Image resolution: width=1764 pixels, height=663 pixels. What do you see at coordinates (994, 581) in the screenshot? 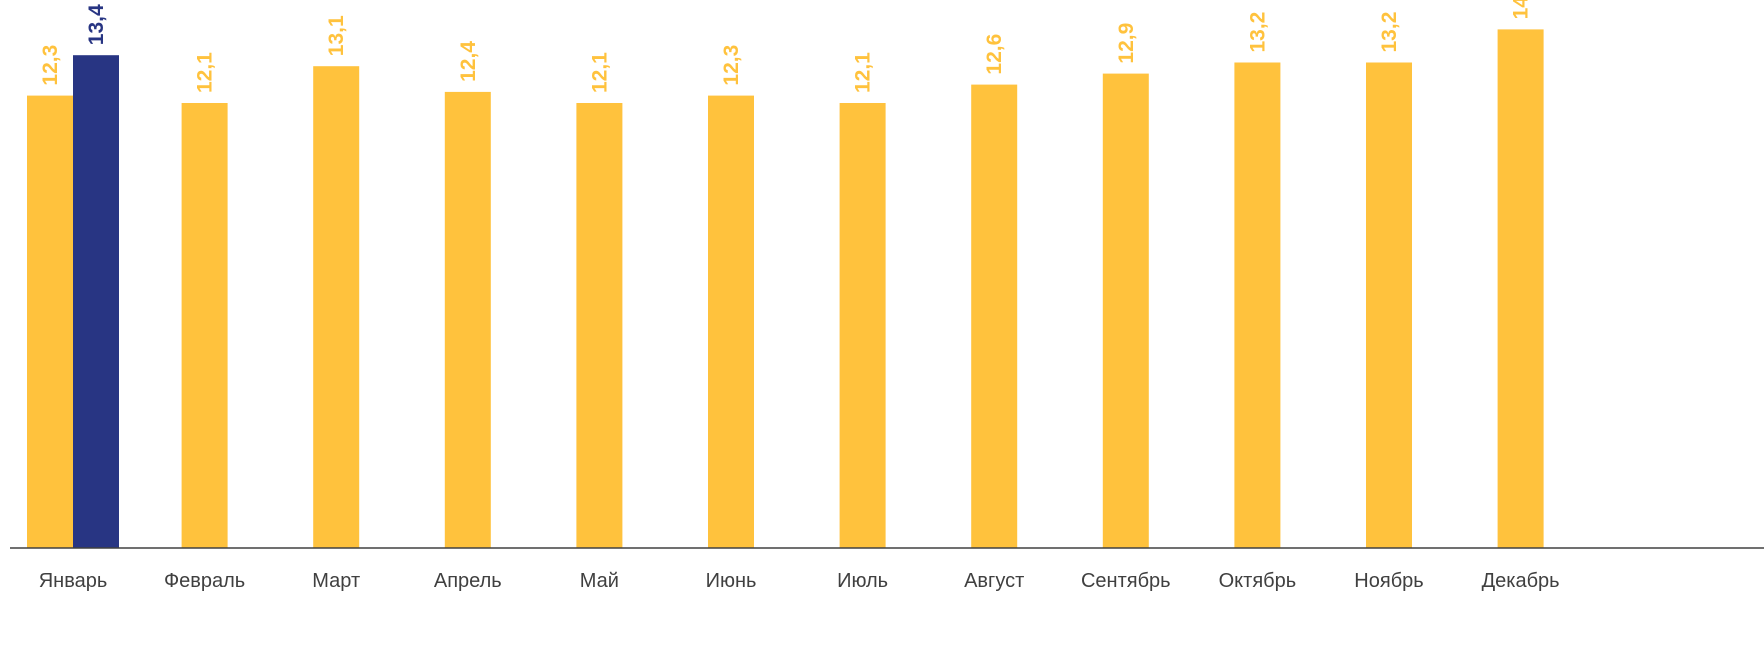
I see `x-tick-label-8: Август` at bounding box center [994, 581].